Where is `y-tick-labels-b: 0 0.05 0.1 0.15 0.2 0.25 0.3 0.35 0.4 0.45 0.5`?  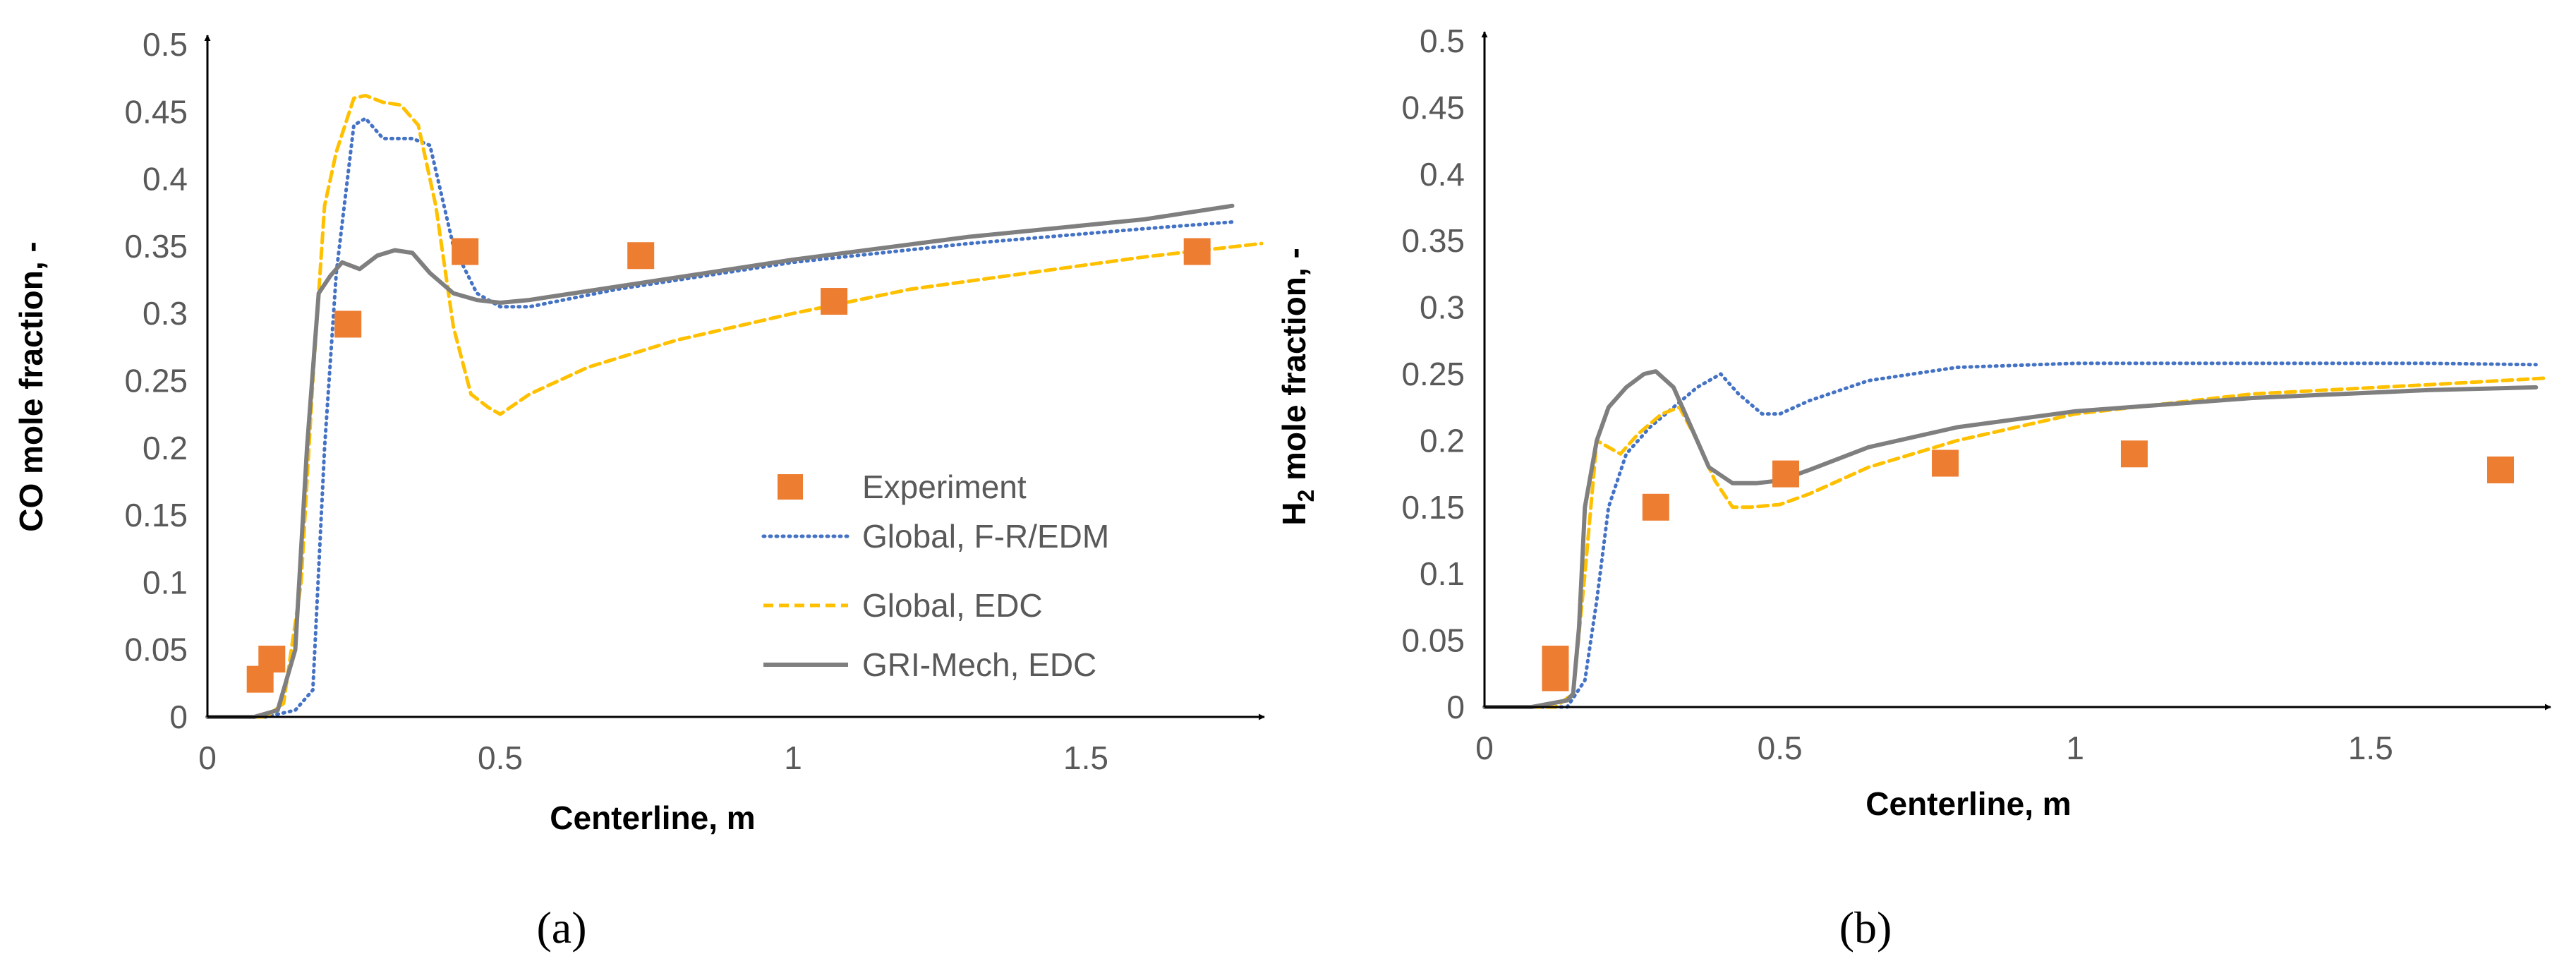
y-tick-labels-b: 0 0.05 0.1 0.15 0.2 0.25 0.3 0.35 0.4 0.45 0.5 is located at coordinates (1433, 374).